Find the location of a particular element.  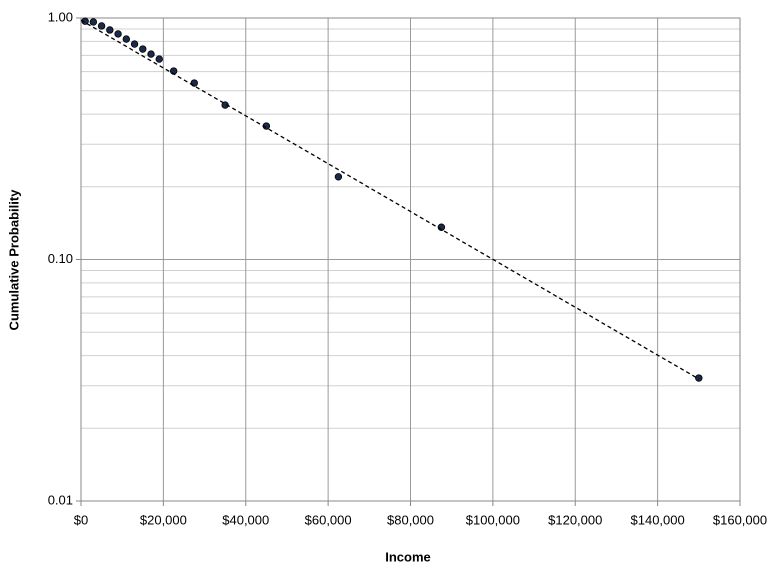

x-tick-label: $100,000 is located at coordinates (493, 519).